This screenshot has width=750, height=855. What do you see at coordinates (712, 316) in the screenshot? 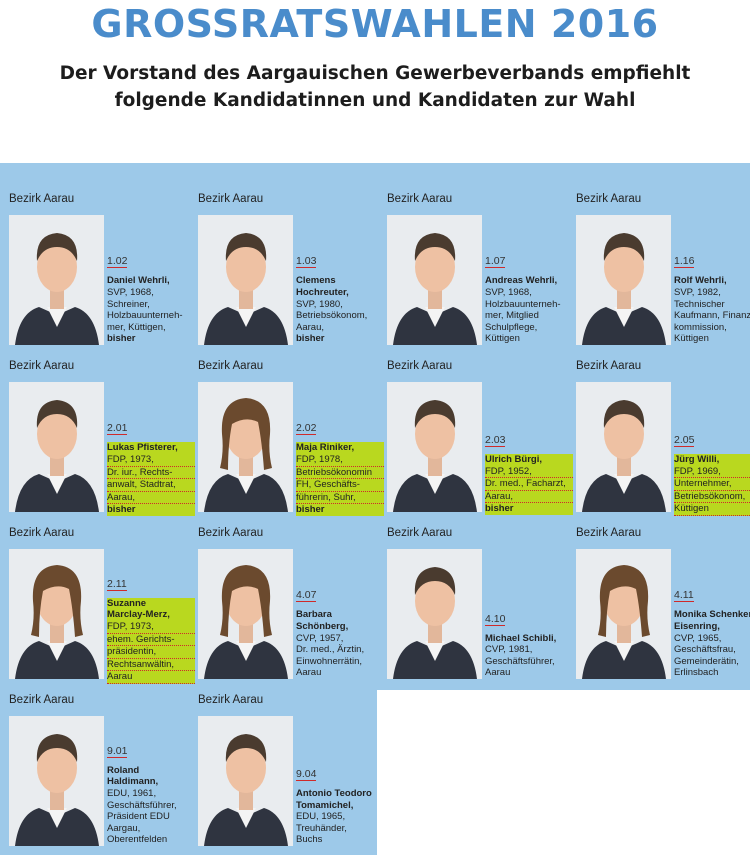
I see `candidate-detail: Kaufmann, Finanz-` at bounding box center [712, 316].